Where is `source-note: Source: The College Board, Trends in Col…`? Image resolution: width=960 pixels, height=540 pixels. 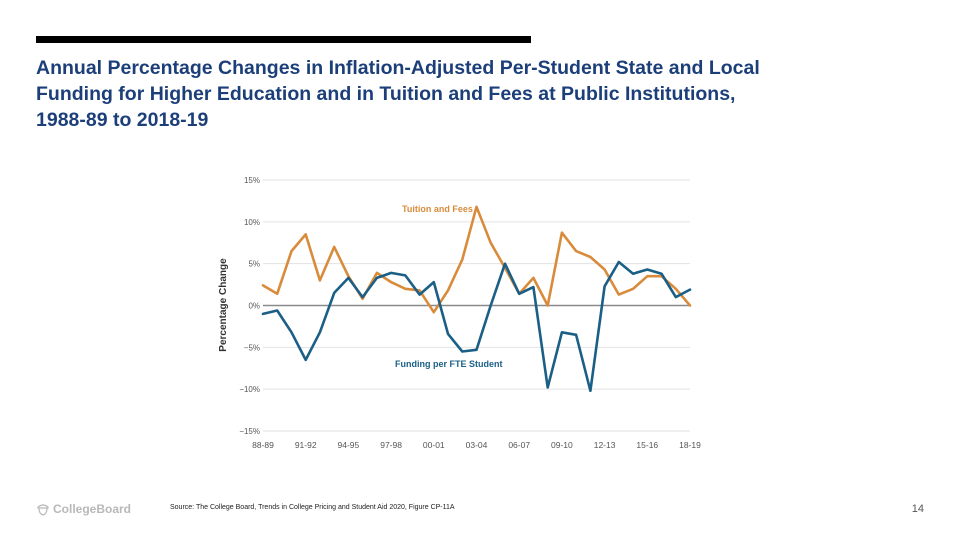
source-note: Source: The College Board, Trends in Col… is located at coordinates (312, 507).